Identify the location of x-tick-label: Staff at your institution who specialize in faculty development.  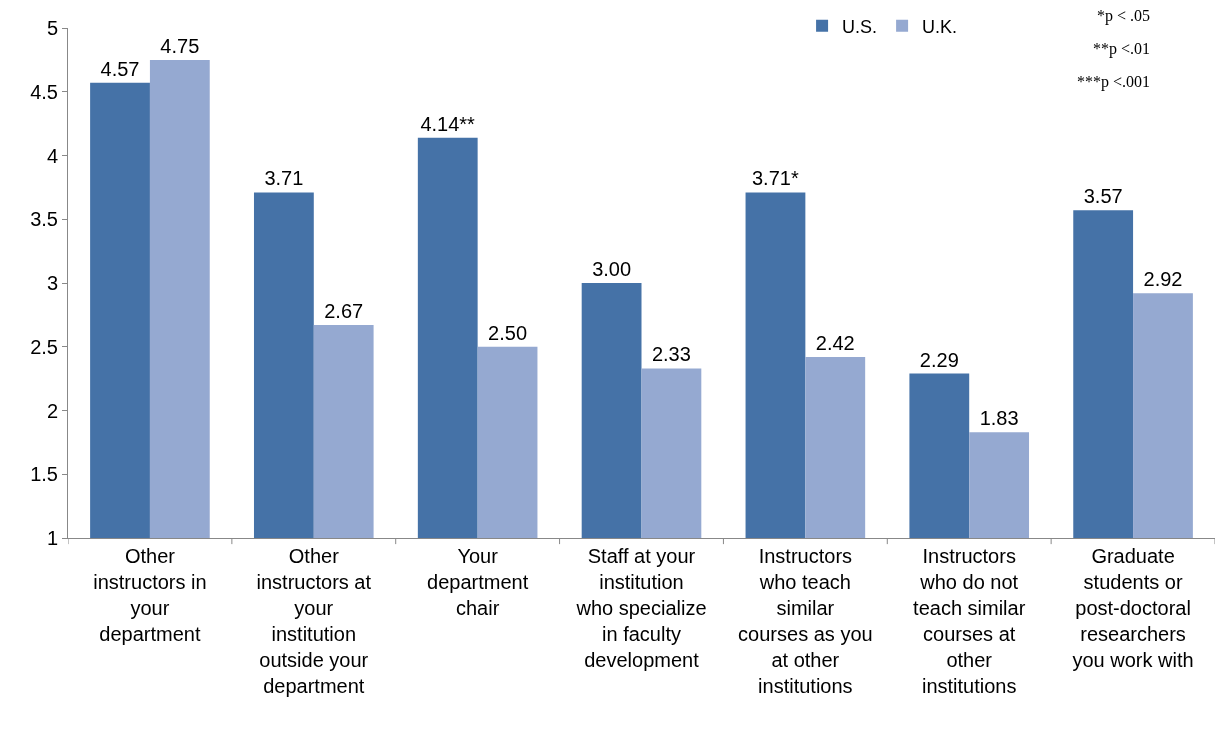
(641, 608).